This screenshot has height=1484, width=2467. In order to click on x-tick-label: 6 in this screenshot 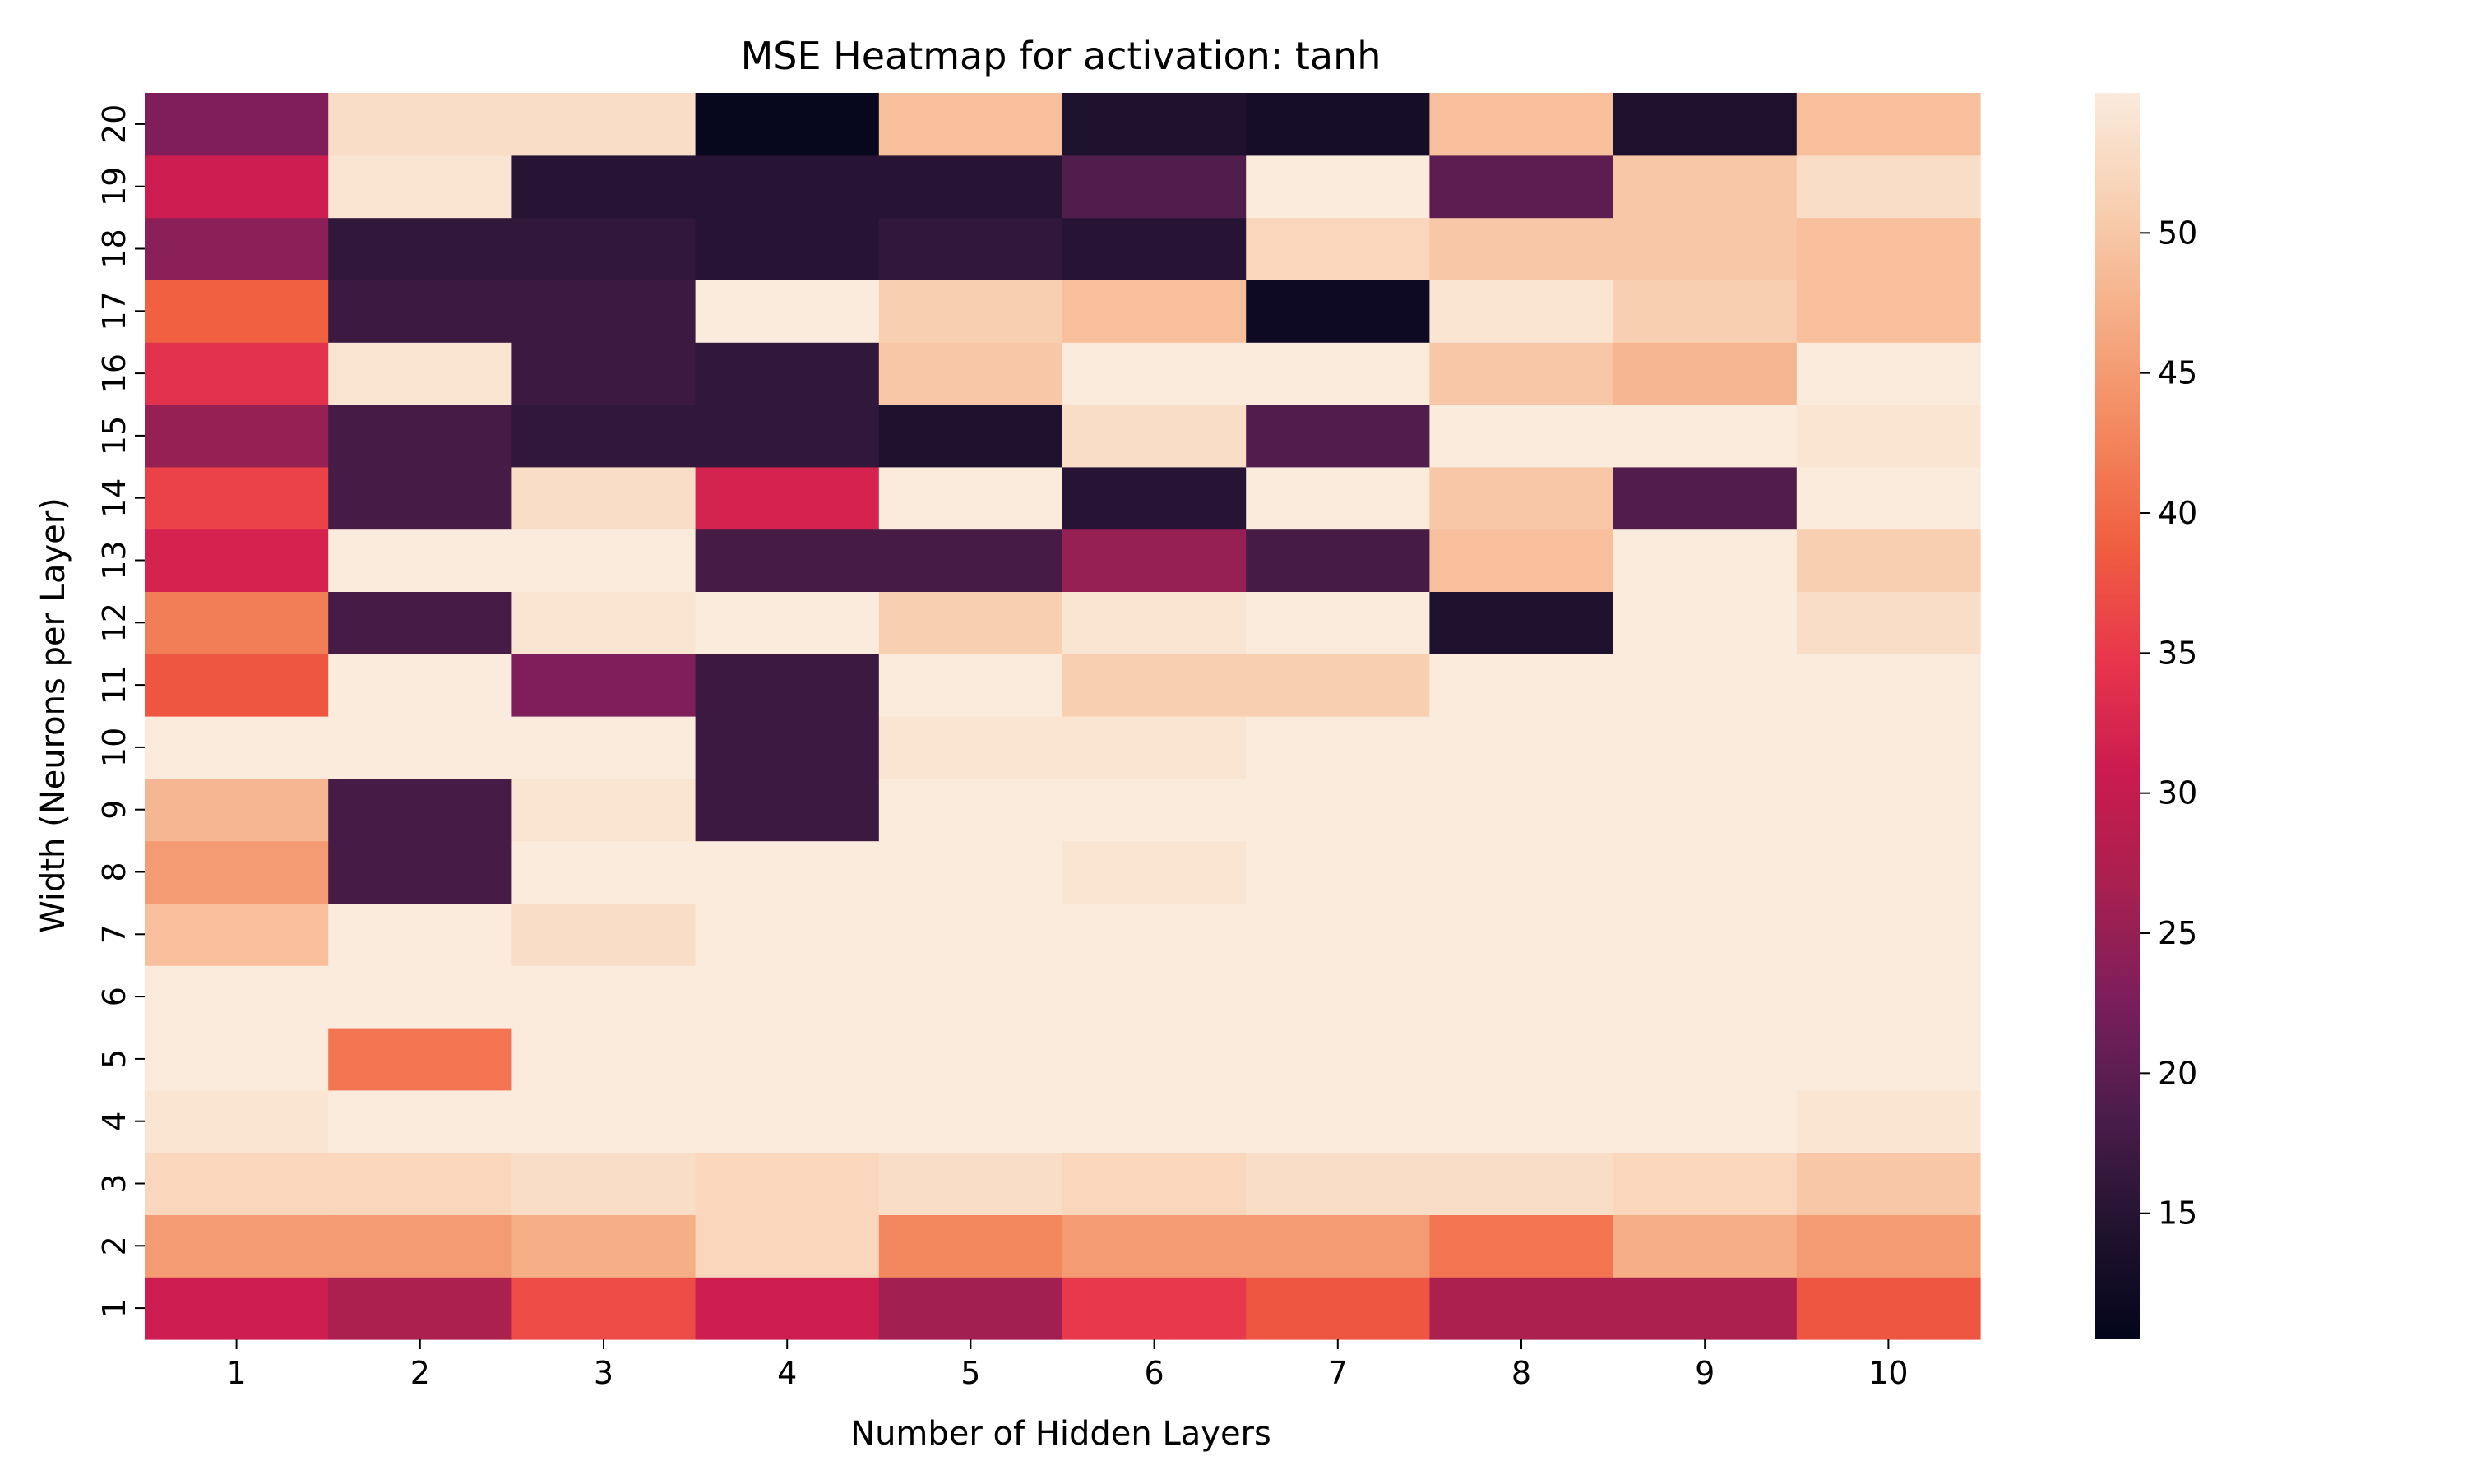, I will do `click(1154, 1373)`.